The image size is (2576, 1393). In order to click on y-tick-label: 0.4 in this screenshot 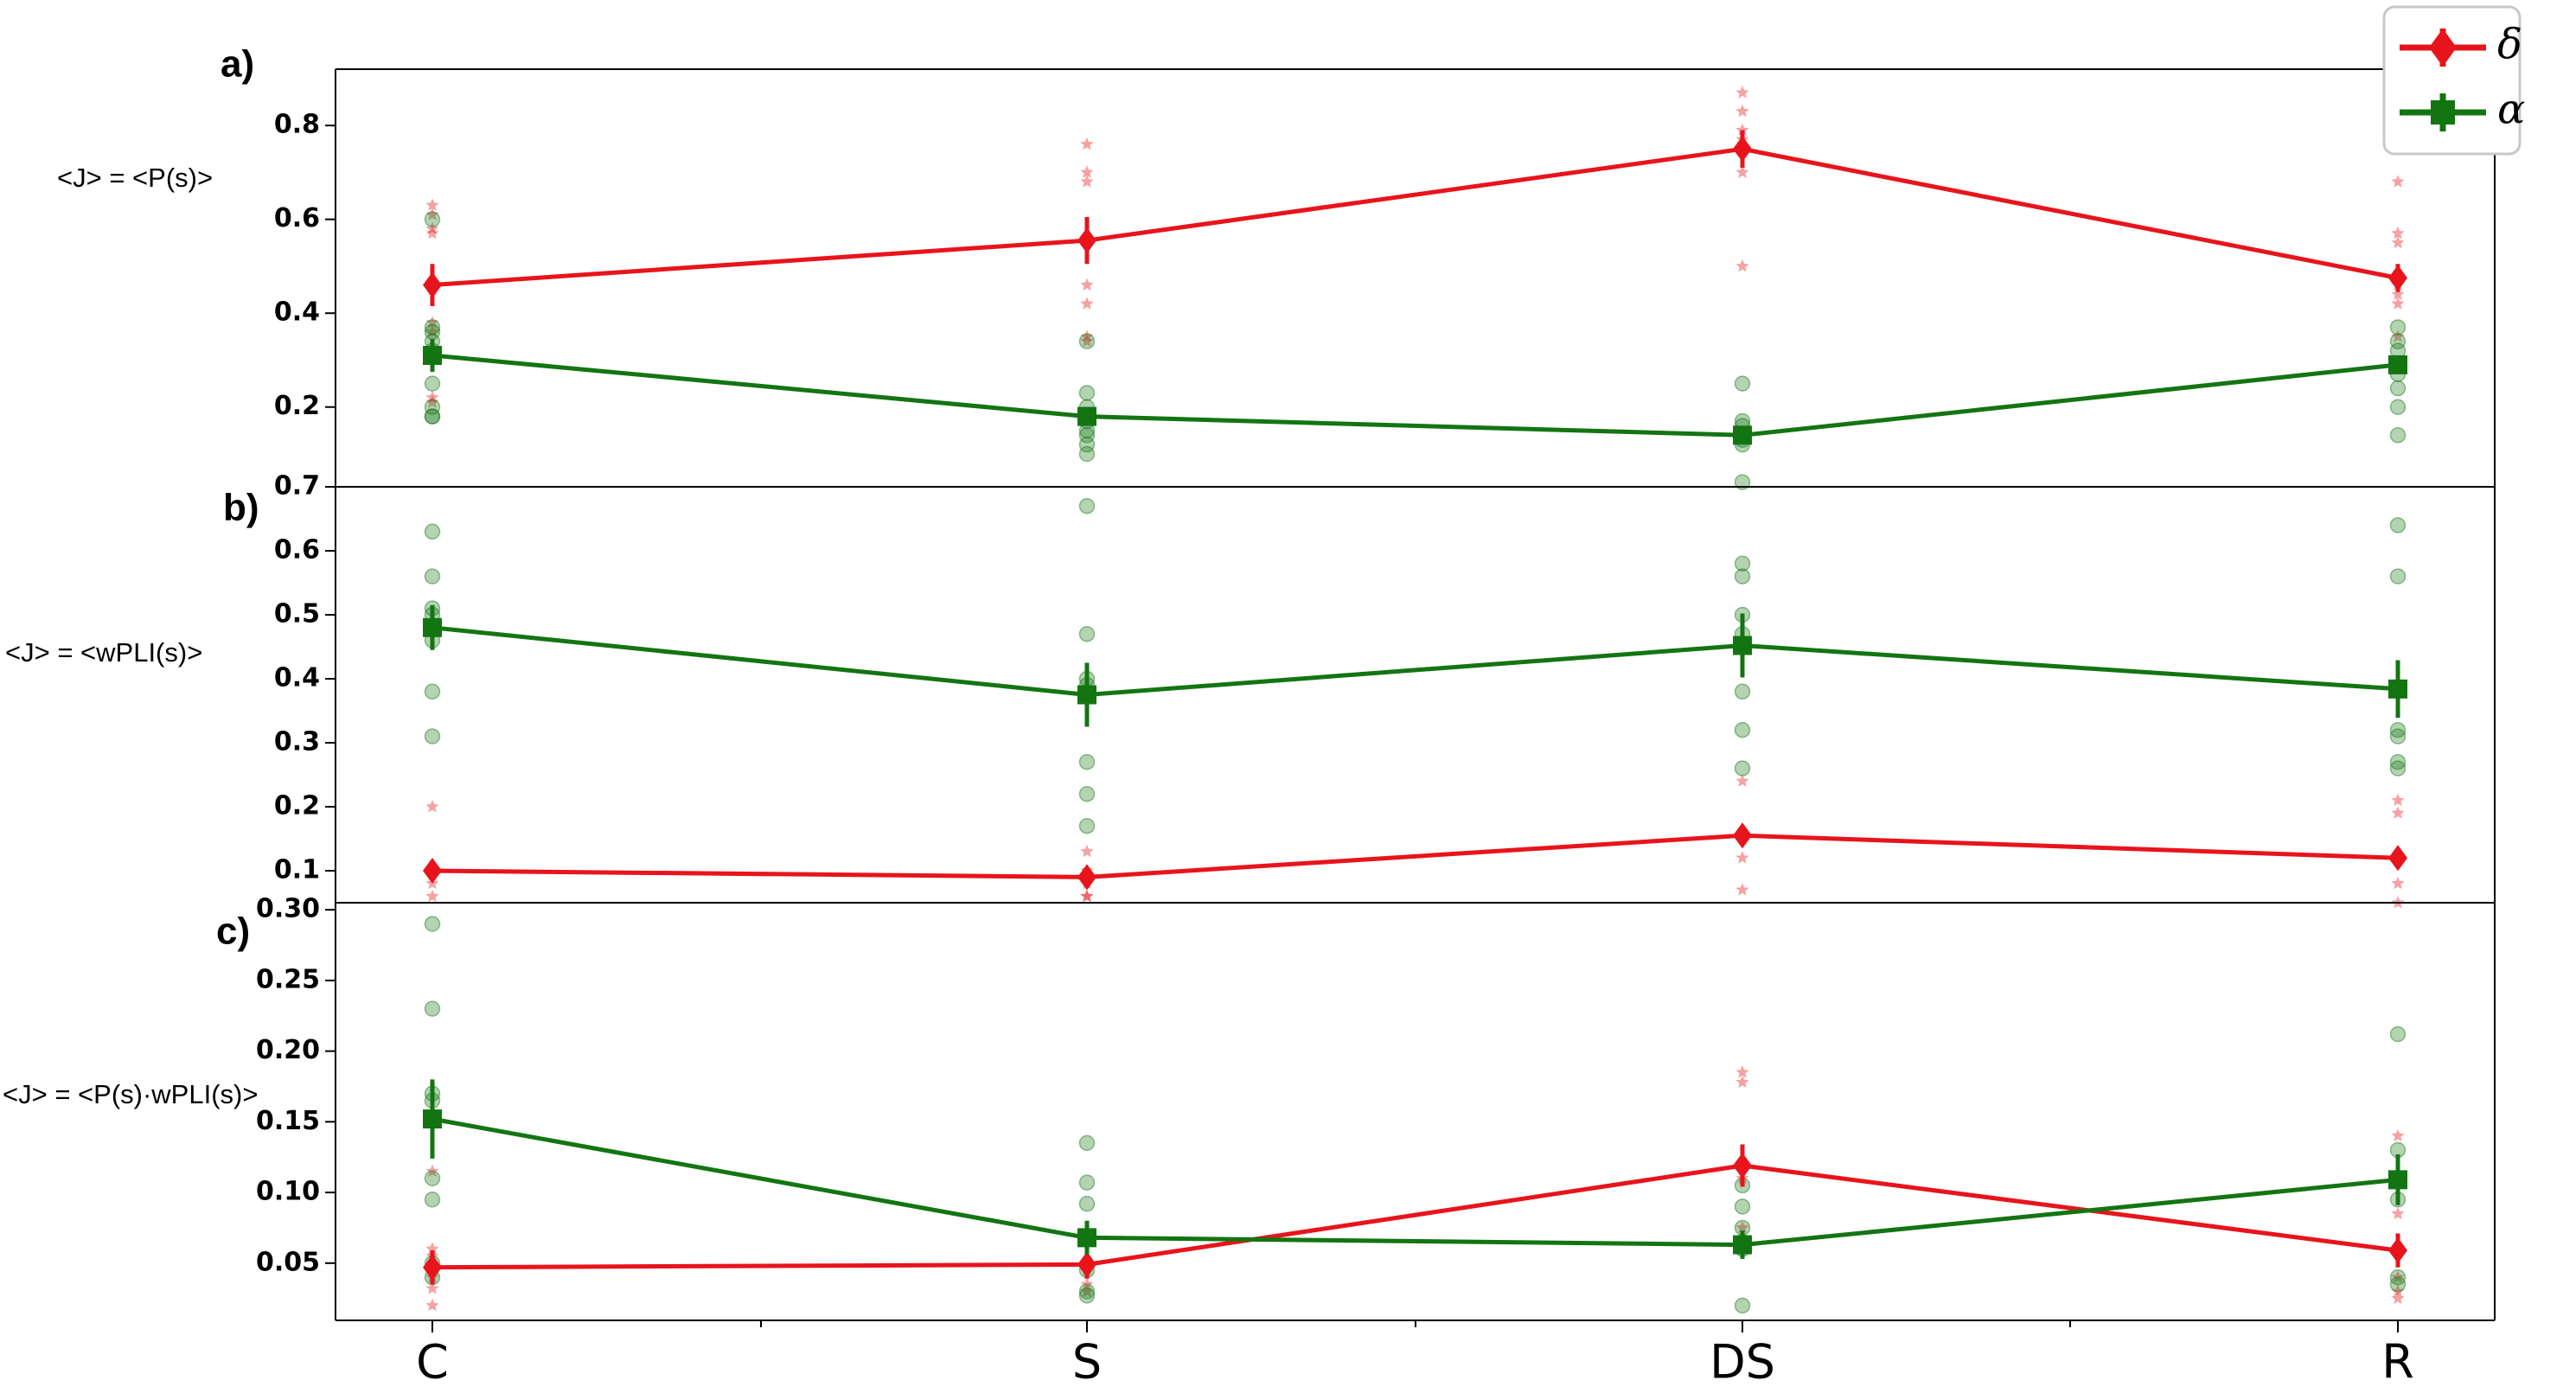, I will do `click(297, 678)`.